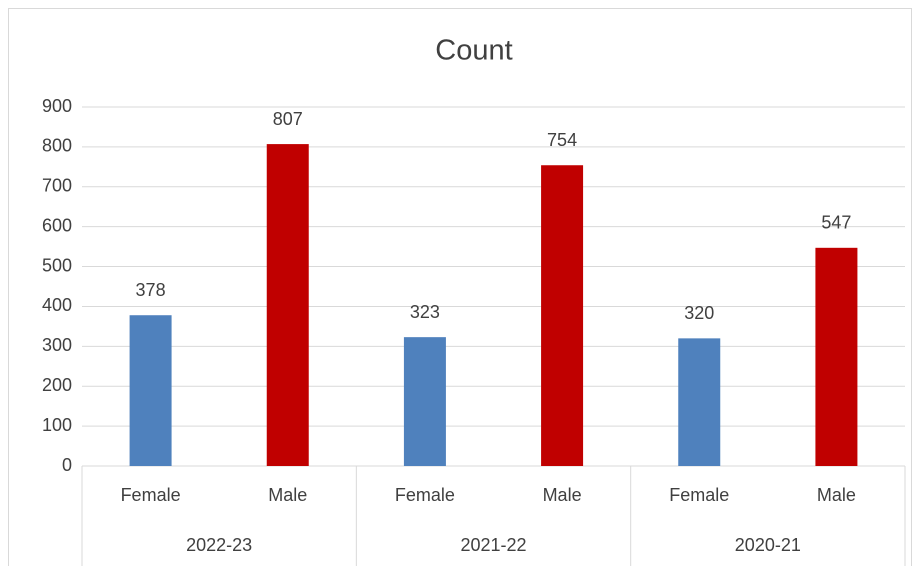  What do you see at coordinates (57, 305) in the screenshot?
I see `y-tick-label: 400` at bounding box center [57, 305].